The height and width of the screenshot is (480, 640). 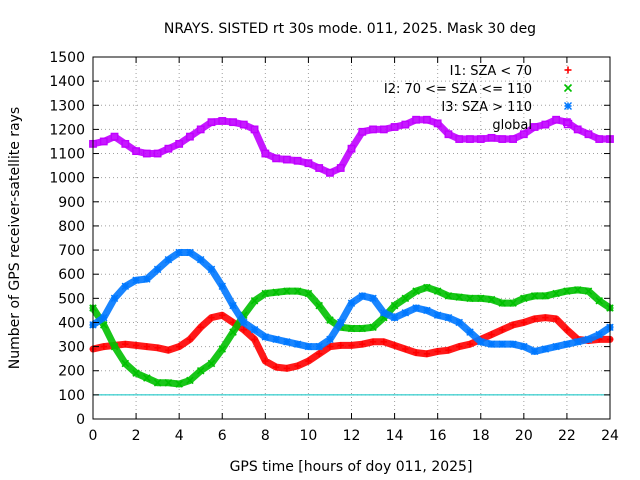 I want to click on x-tick-label: 6, so click(x=222, y=436).